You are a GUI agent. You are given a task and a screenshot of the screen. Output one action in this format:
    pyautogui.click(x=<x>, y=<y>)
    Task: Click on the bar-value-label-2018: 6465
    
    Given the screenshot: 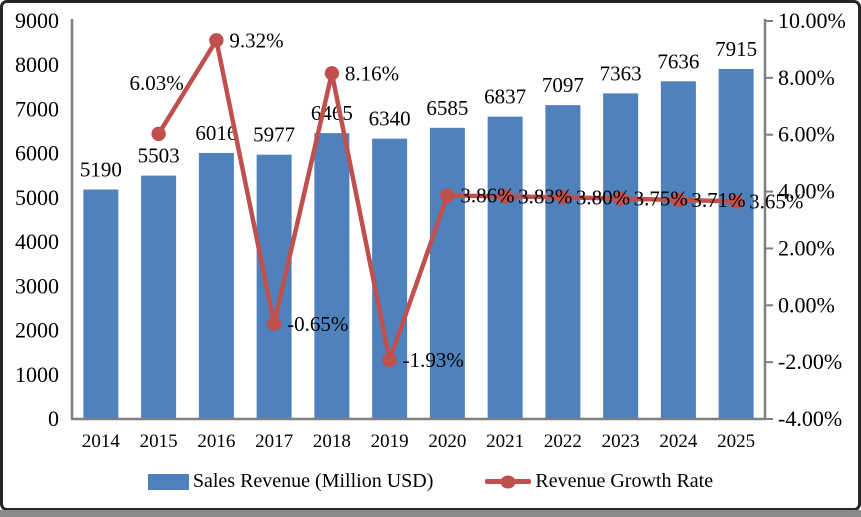 What is the action you would take?
    pyautogui.click(x=332, y=113)
    